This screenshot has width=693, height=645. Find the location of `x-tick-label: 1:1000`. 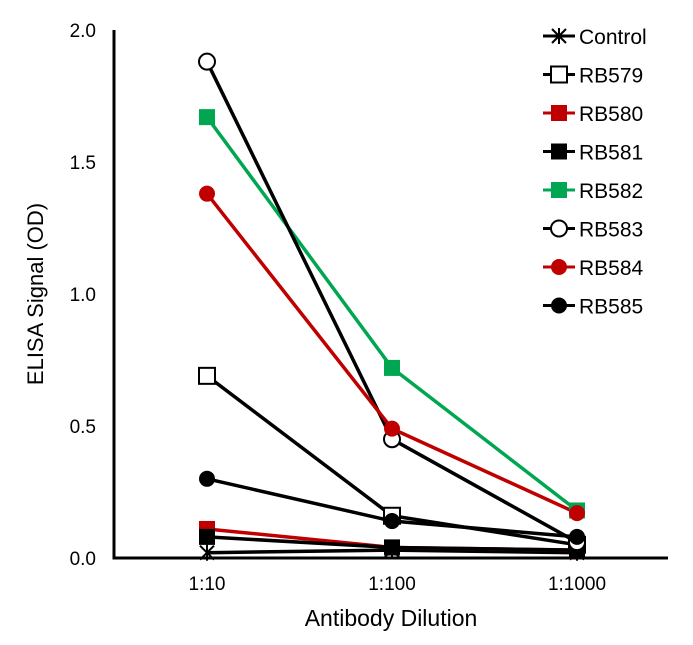

x-tick-label: 1:1000 is located at coordinates (577, 584).